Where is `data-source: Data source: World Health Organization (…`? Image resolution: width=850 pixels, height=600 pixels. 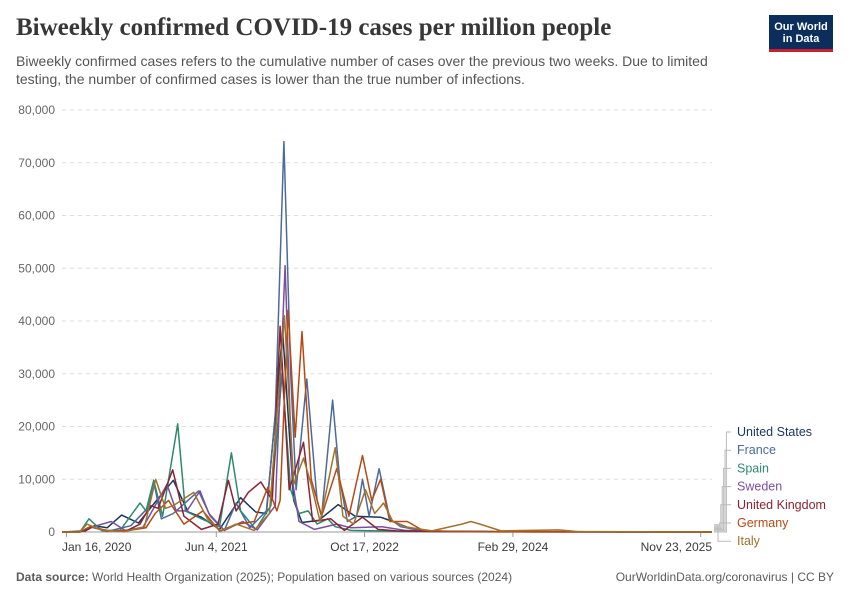 data-source: Data source: World Health Organization (… is located at coordinates (264, 577).